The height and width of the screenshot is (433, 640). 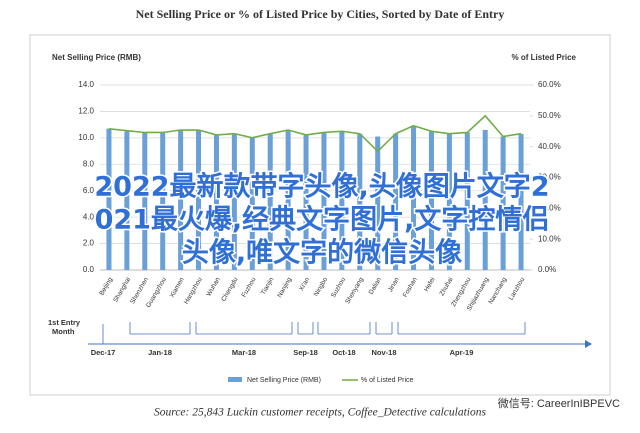 I want to click on overlay-line: 2022最新款带字头像,头像图片文字2, so click(x=321, y=187).